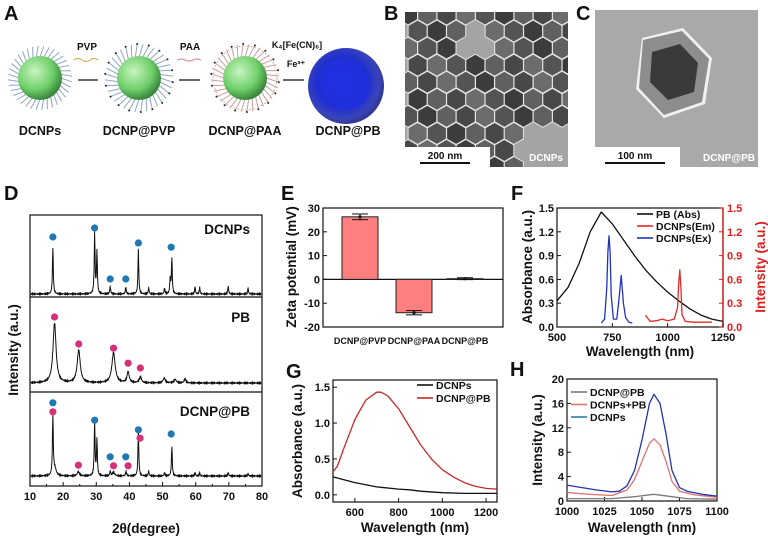 The height and width of the screenshot is (545, 768). I want to click on step-label-dcnp-pb: DCNP@PB, so click(348, 131).